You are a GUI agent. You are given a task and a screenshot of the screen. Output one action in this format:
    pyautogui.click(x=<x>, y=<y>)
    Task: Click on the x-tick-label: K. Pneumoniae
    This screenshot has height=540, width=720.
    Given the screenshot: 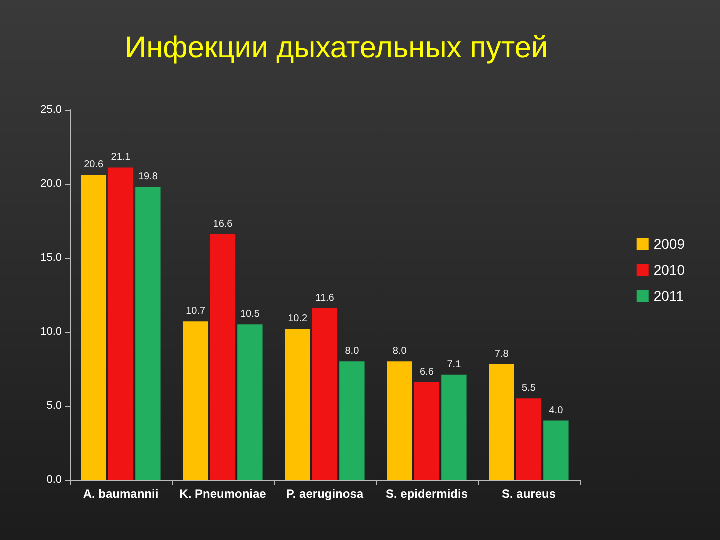 What is the action you would take?
    pyautogui.click(x=223, y=494)
    